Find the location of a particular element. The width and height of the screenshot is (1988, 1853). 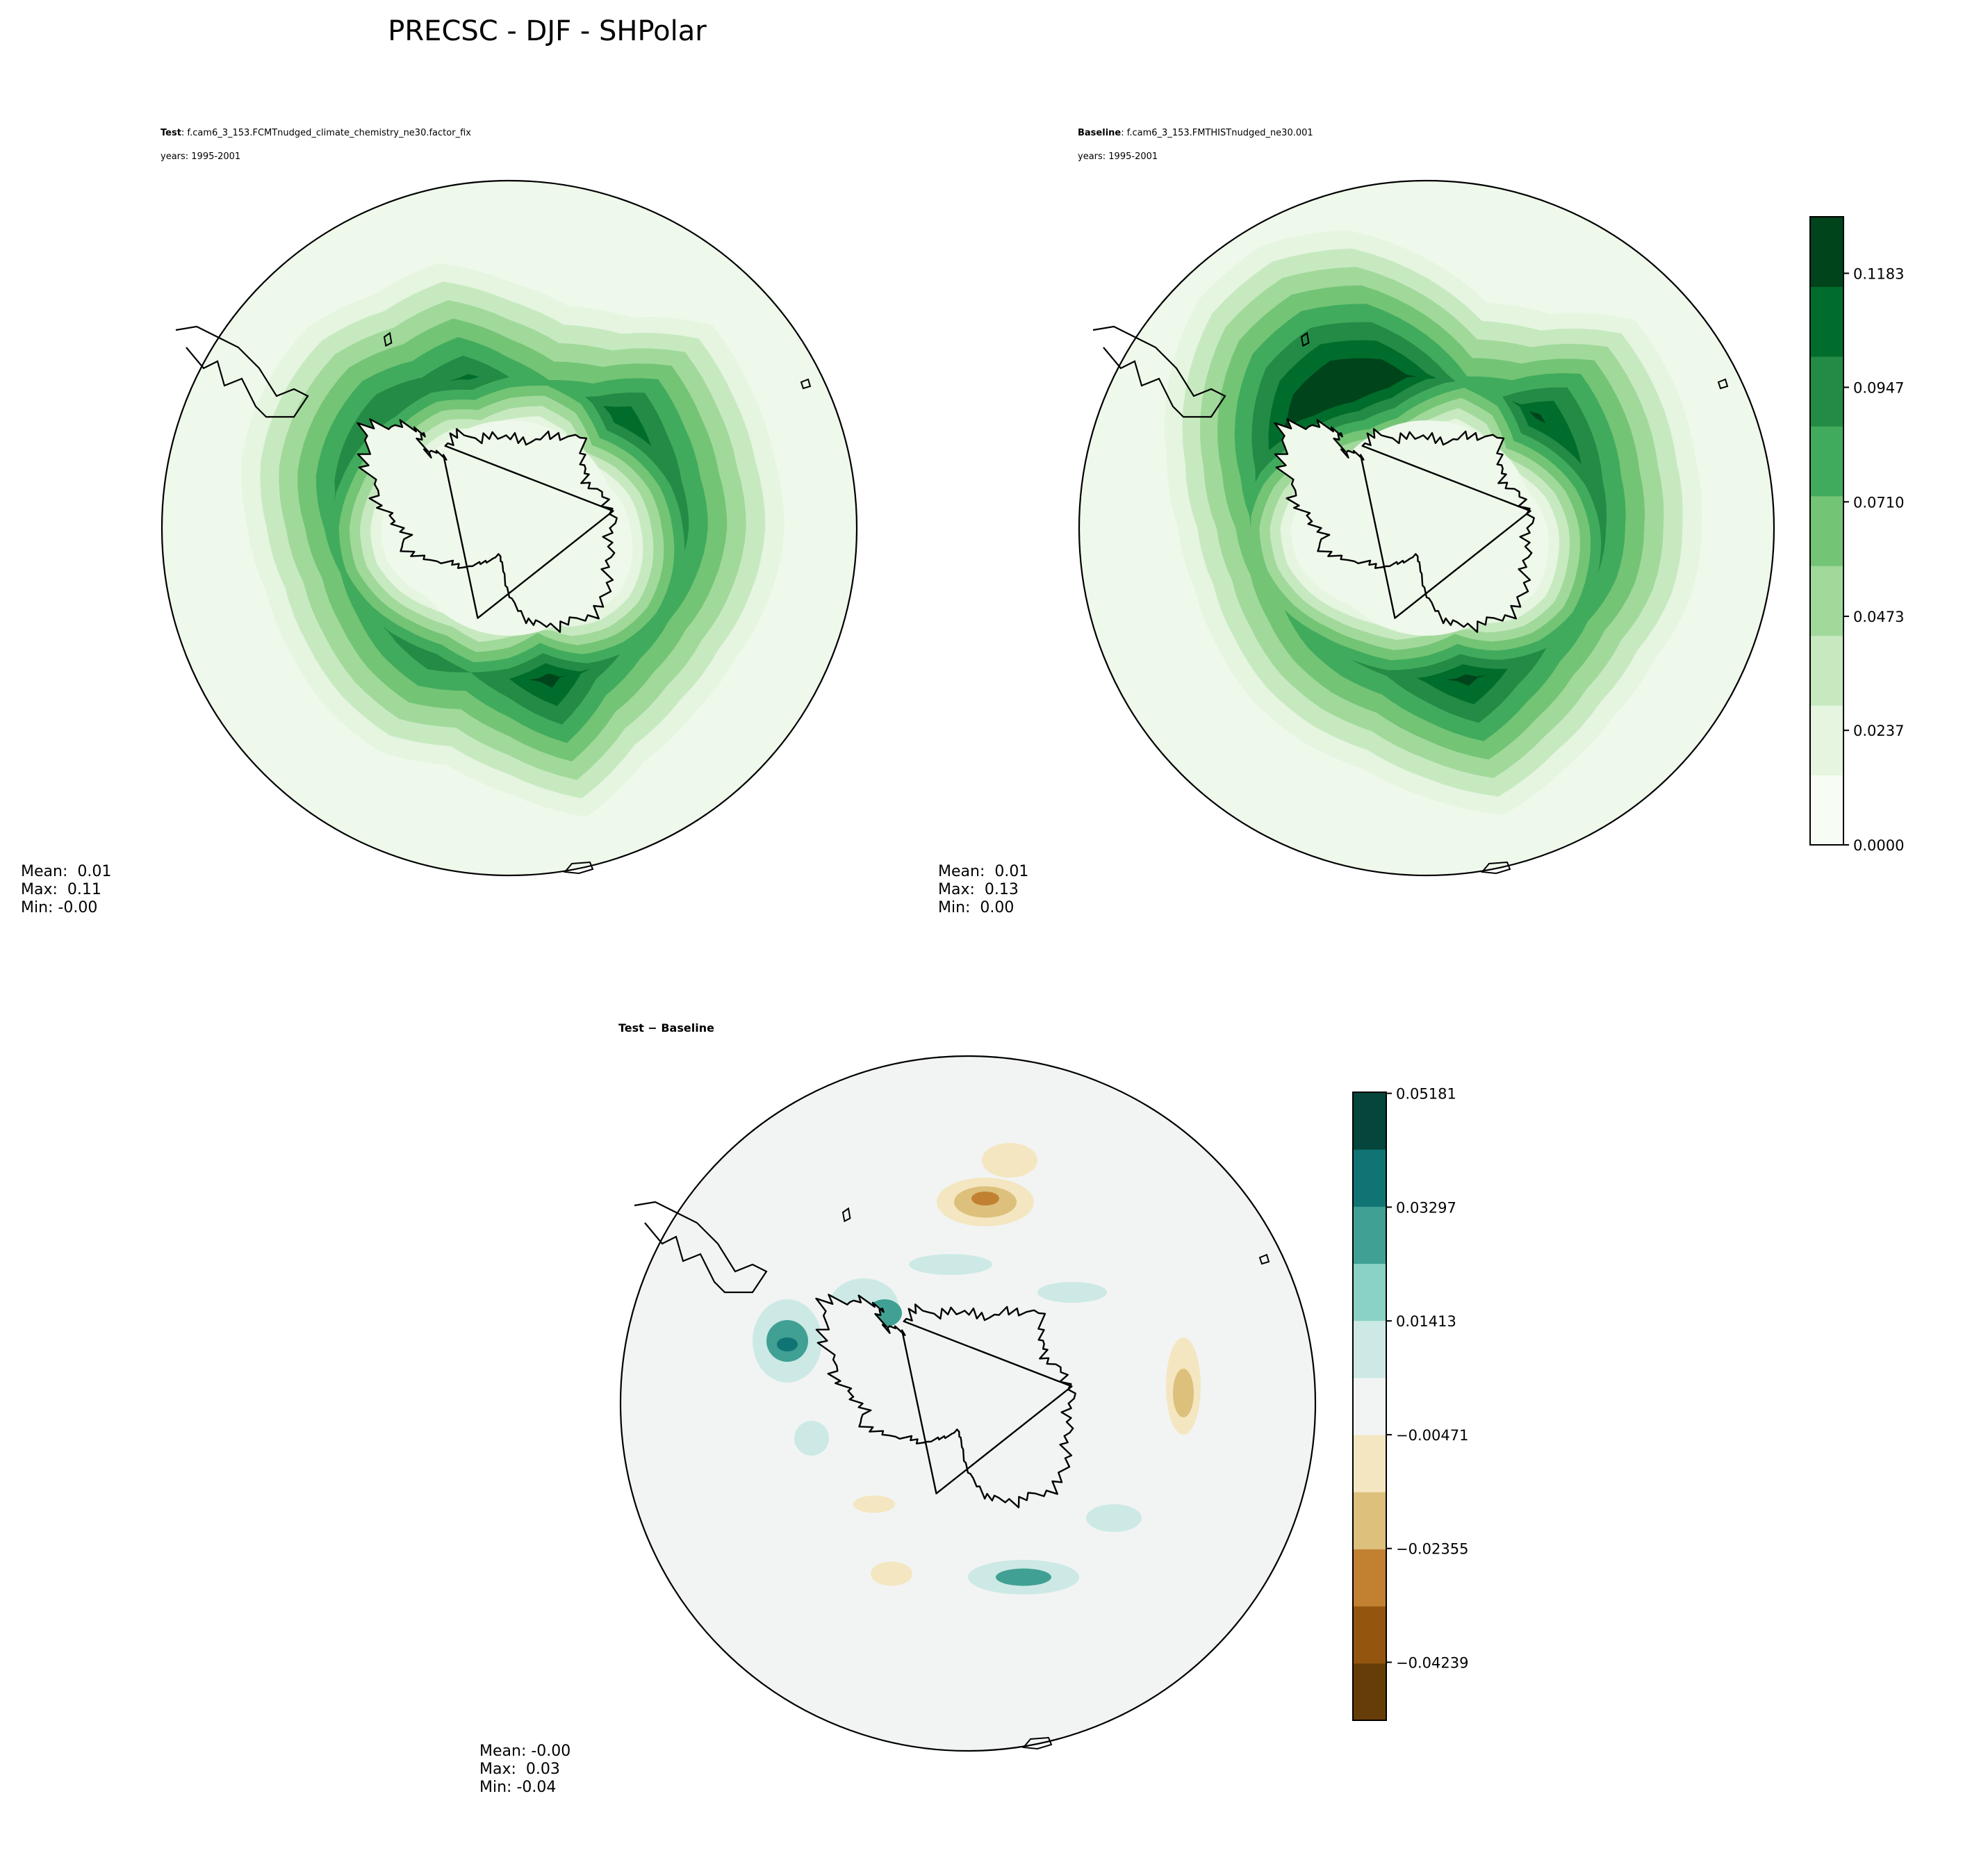

test-polar-map is located at coordinates (509, 528).